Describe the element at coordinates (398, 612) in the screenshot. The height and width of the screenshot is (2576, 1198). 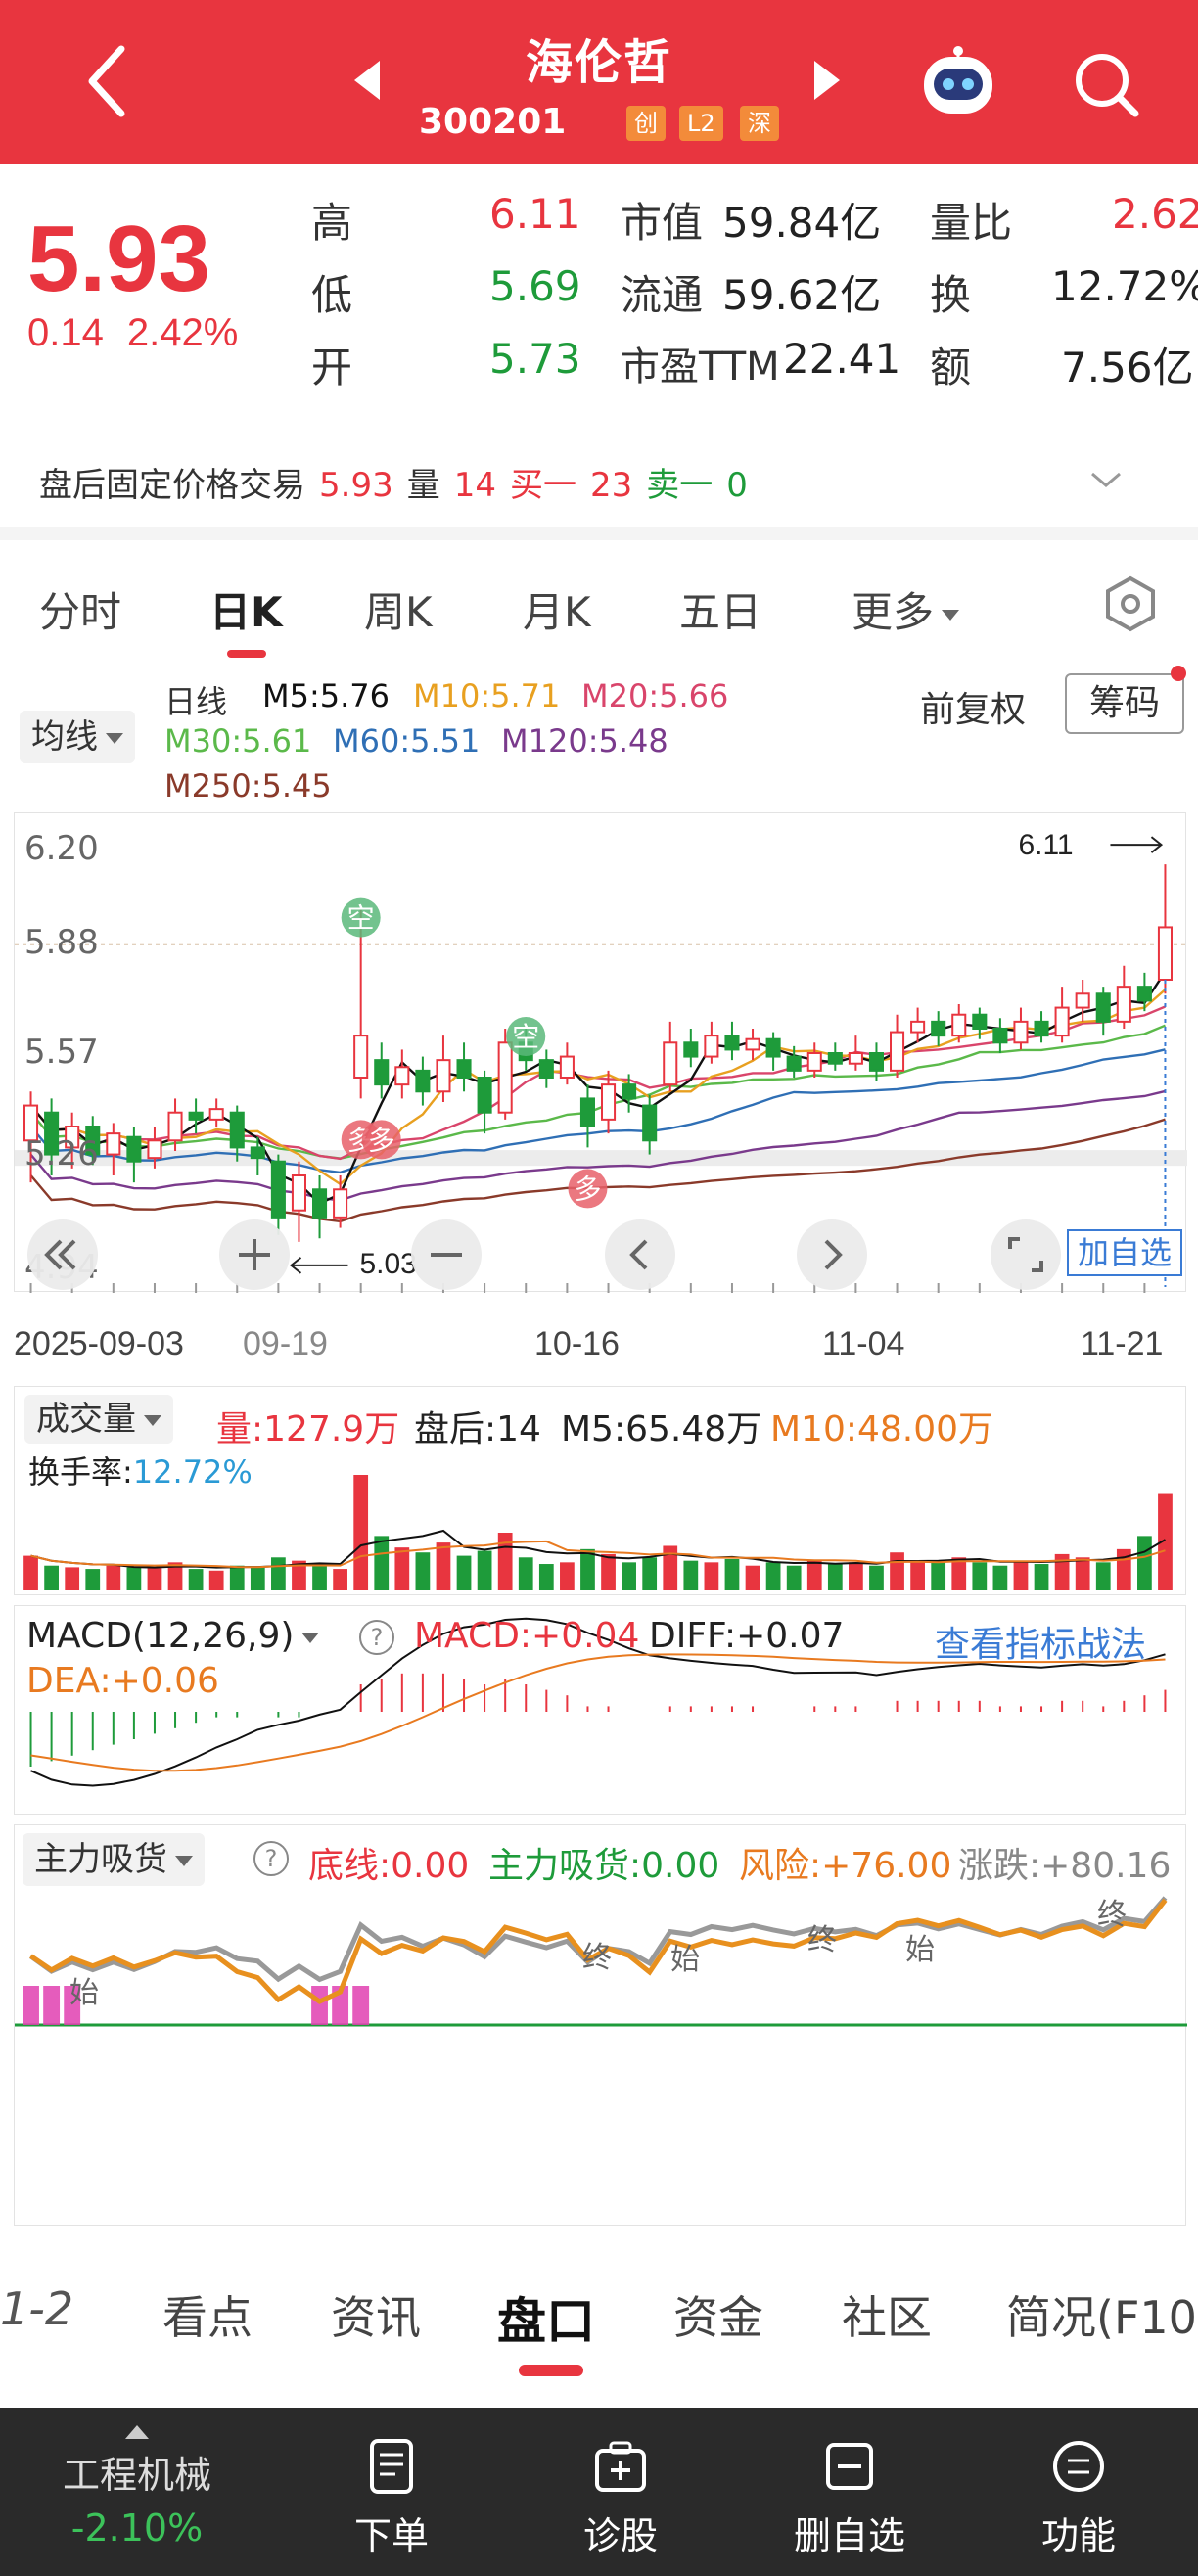
I see `tab-weekly-k: 周K` at that location.